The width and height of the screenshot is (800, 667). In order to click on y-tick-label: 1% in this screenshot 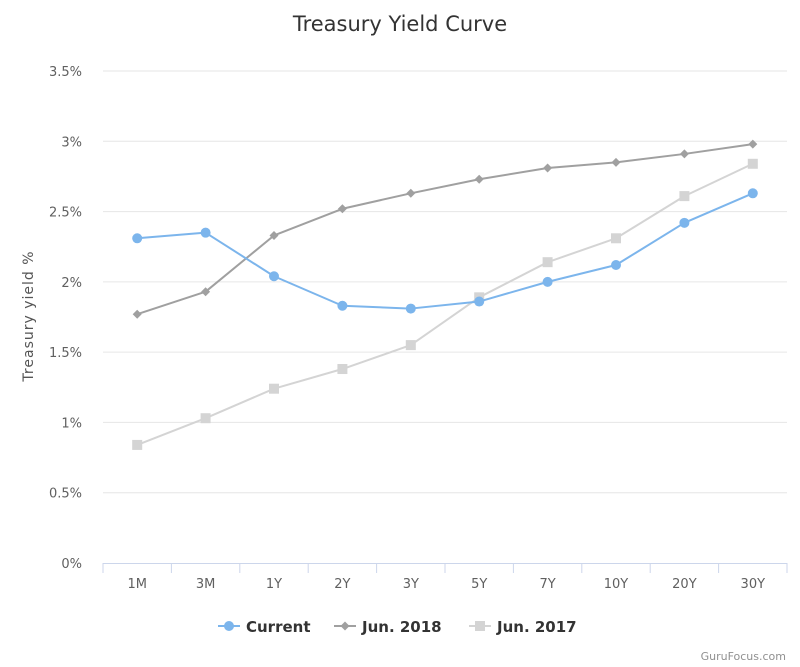, I will do `click(71, 423)`.